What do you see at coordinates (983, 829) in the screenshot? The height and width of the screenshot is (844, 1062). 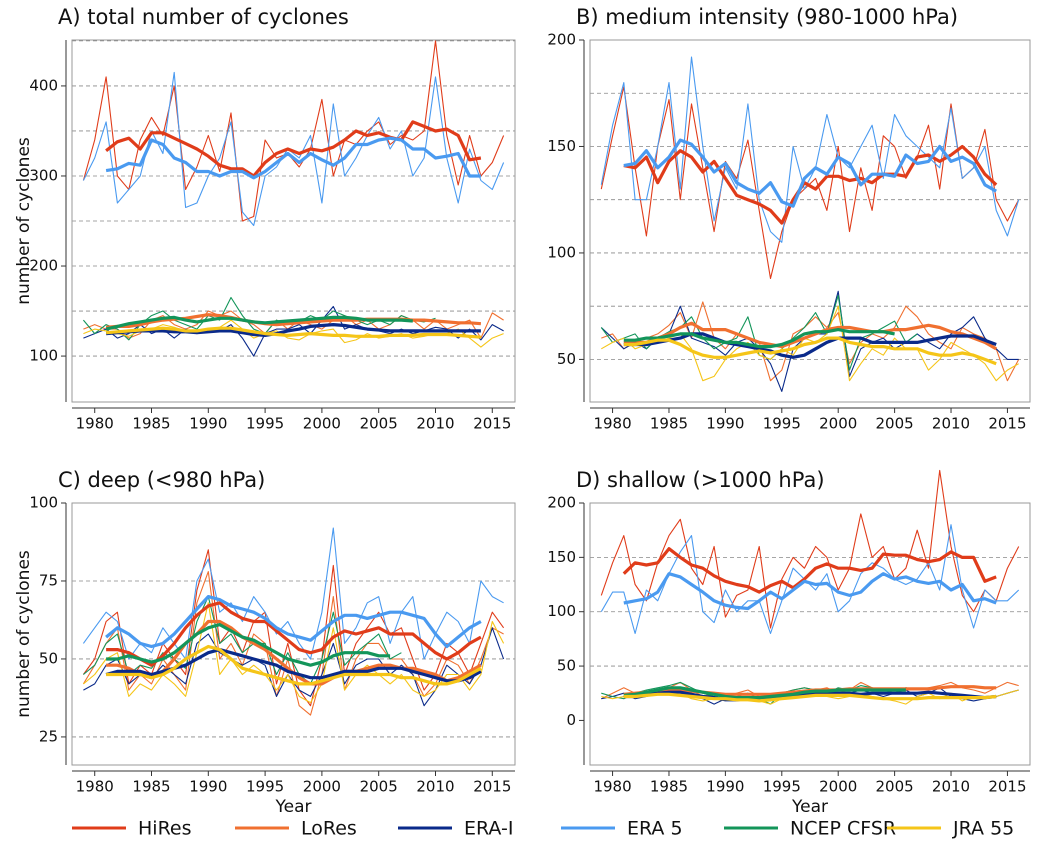 I see `legend-label: JRA 55` at bounding box center [983, 829].